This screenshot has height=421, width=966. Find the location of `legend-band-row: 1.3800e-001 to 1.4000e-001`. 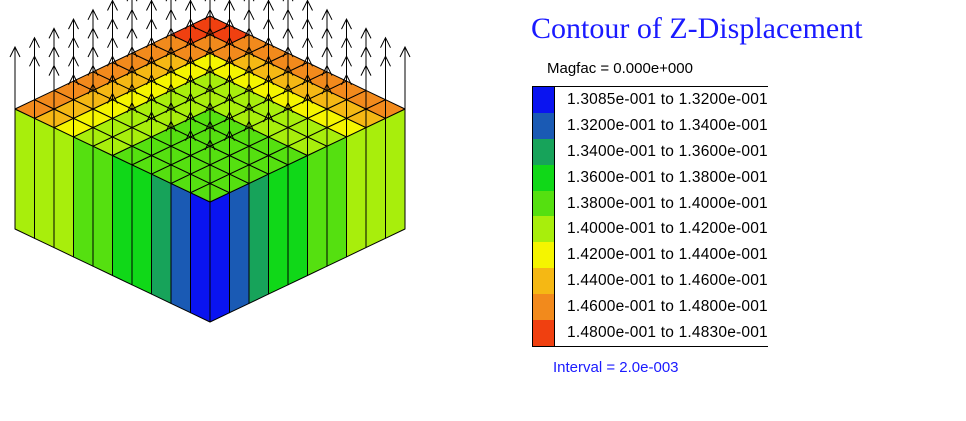

legend-band-row: 1.3800e-001 to 1.4000e-001 is located at coordinates (650, 203).